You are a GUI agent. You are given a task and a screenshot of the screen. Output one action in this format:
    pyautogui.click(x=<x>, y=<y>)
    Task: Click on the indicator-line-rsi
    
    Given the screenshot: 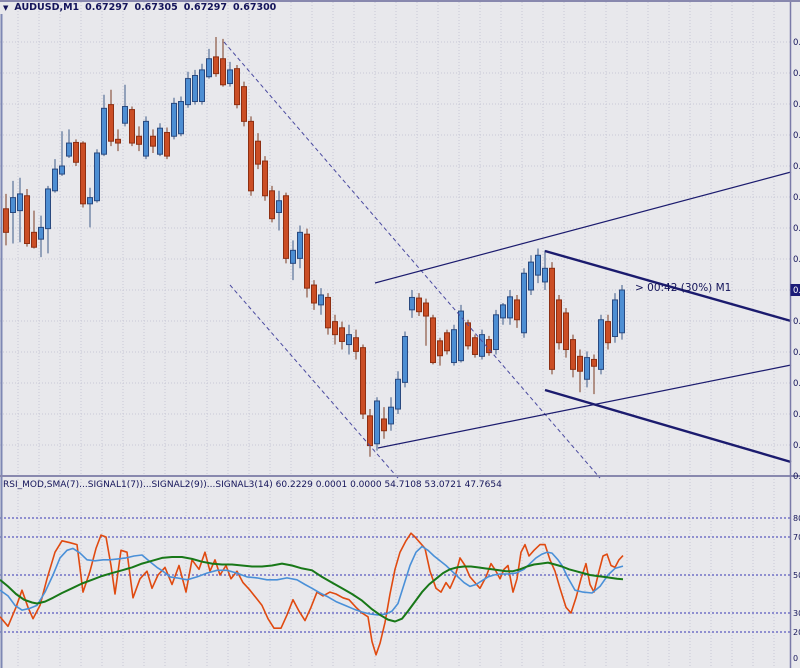 What is the action you would take?
    pyautogui.click(x=312, y=594)
    